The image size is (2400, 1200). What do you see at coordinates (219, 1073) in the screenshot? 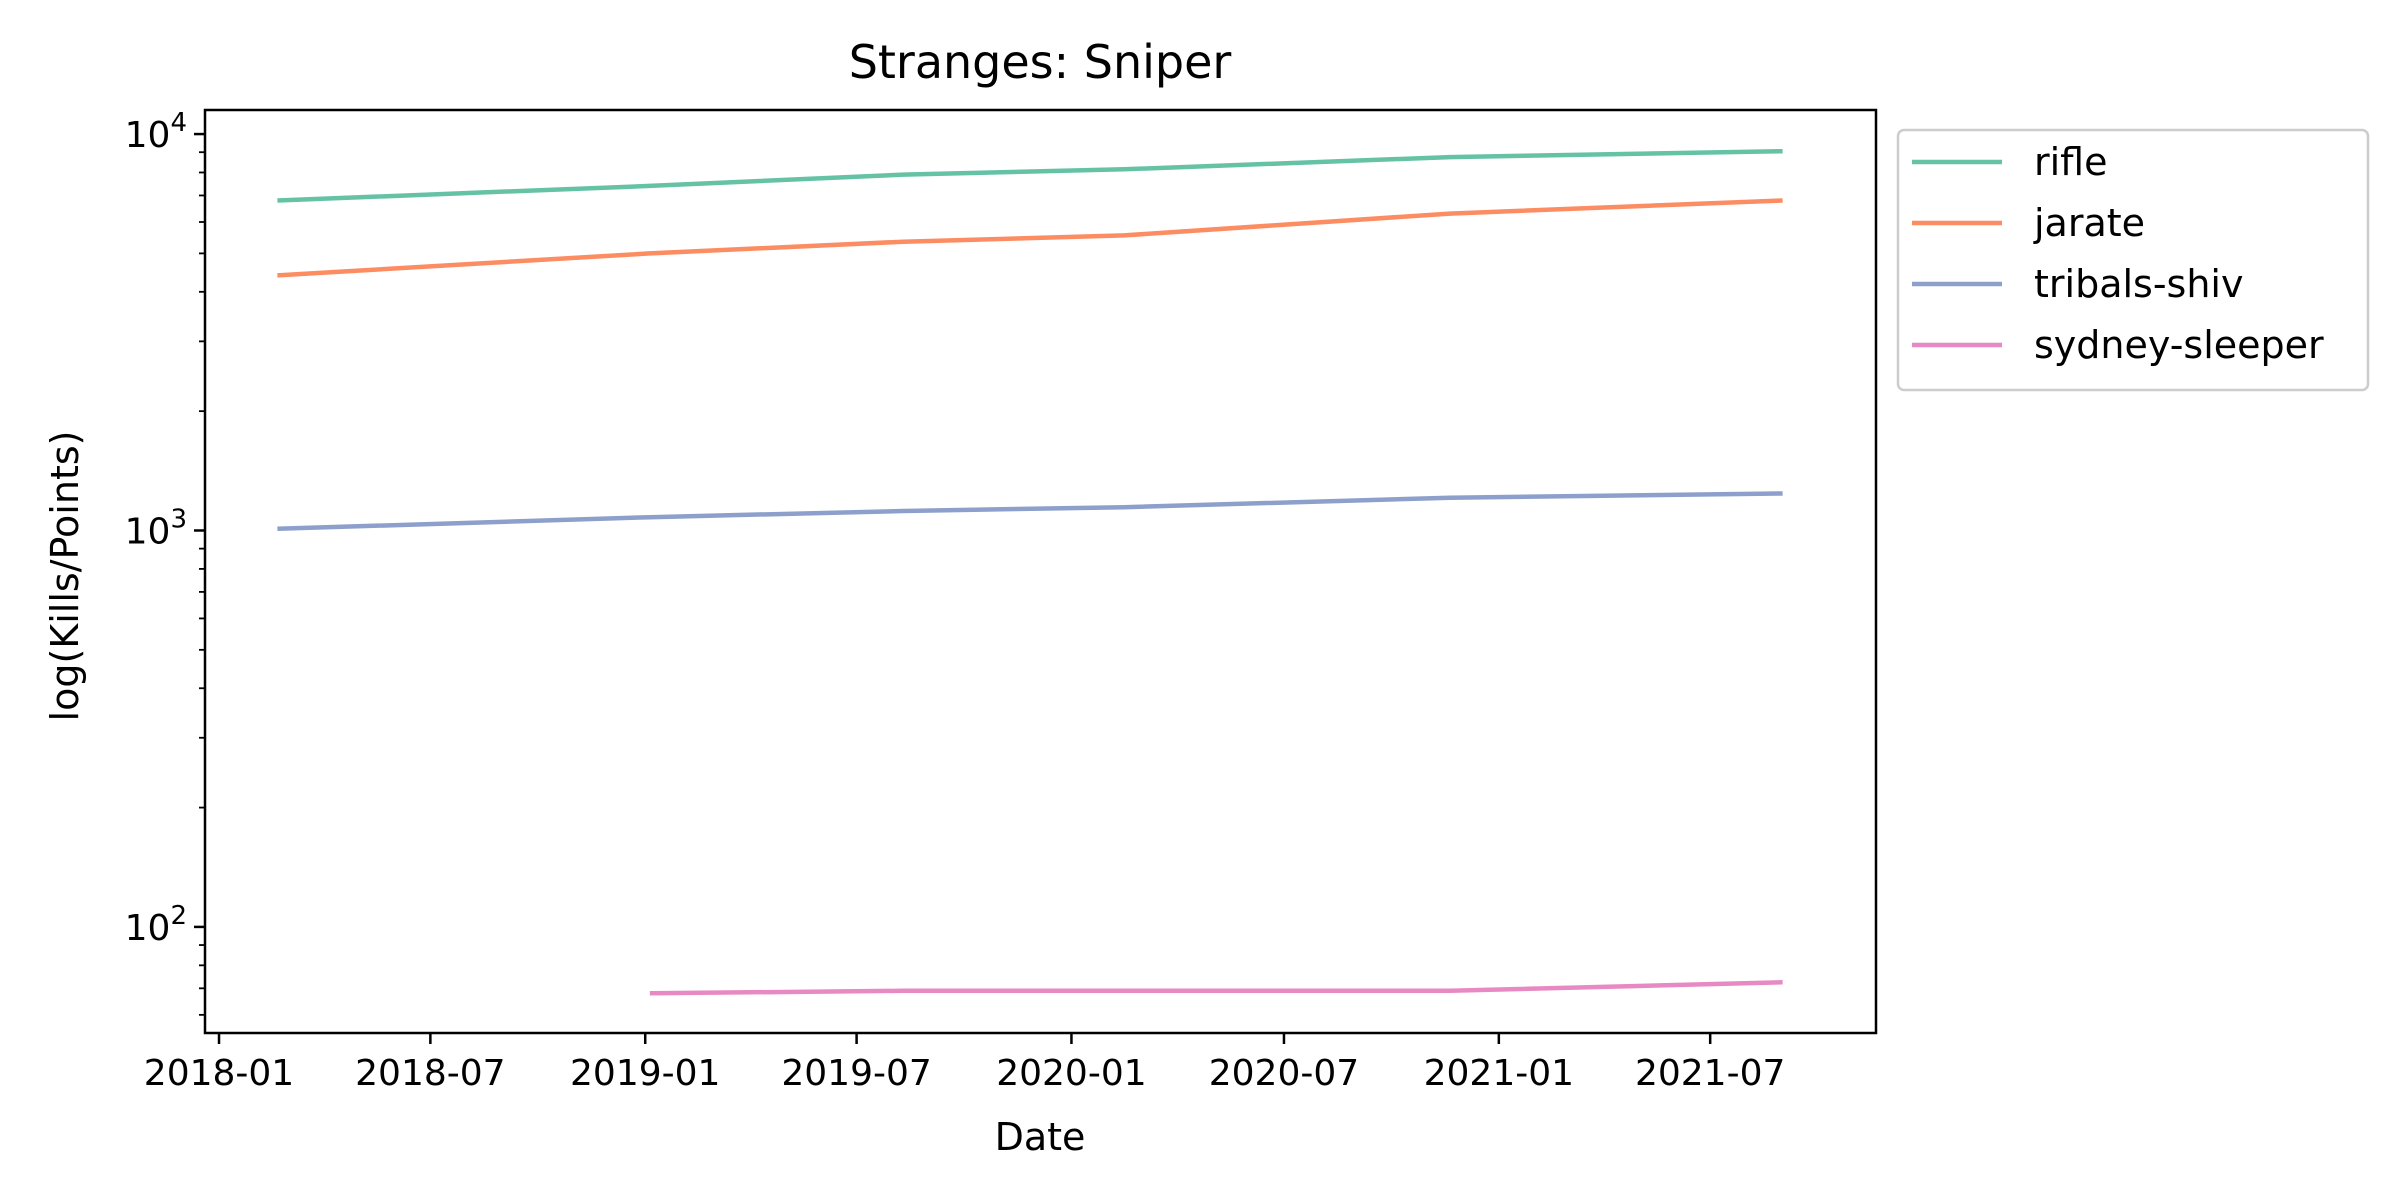
I see `x-tick-label-2018-01: 2018-01` at bounding box center [219, 1073].